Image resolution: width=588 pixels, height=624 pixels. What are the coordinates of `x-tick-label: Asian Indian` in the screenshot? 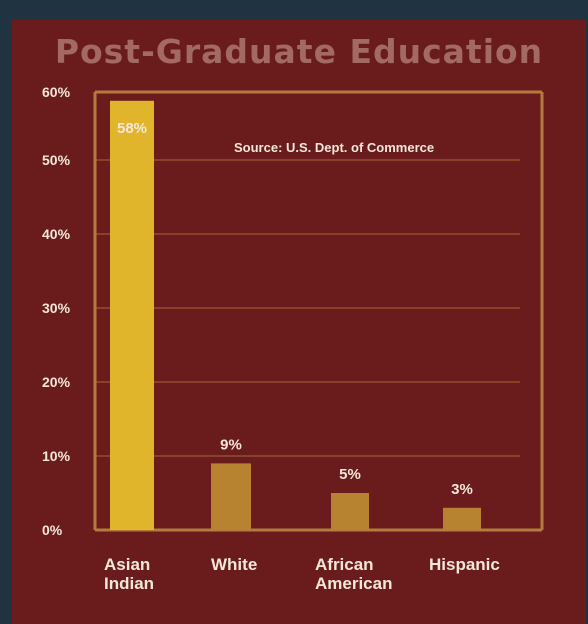 It's located at (129, 574).